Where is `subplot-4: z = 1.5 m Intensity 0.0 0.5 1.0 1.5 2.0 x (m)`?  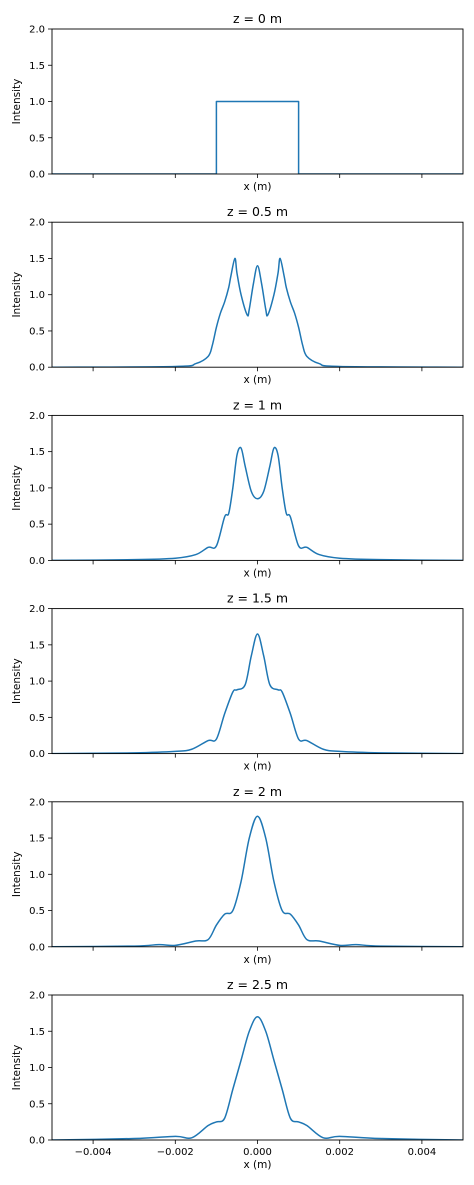 subplot-4: z = 1.5 m Intensity 0.0 0.5 1.0 1.5 2.0 x (m) is located at coordinates (237, 682).